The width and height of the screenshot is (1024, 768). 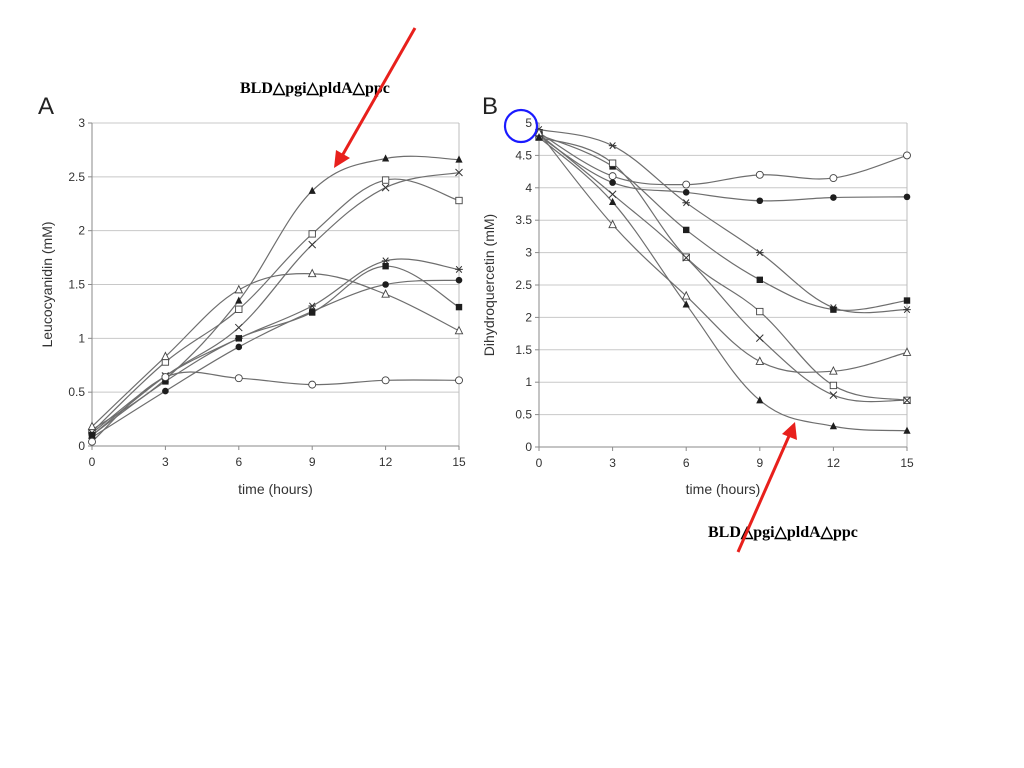 I want to click on series-line-filled-circle, so click(x=275, y=358).